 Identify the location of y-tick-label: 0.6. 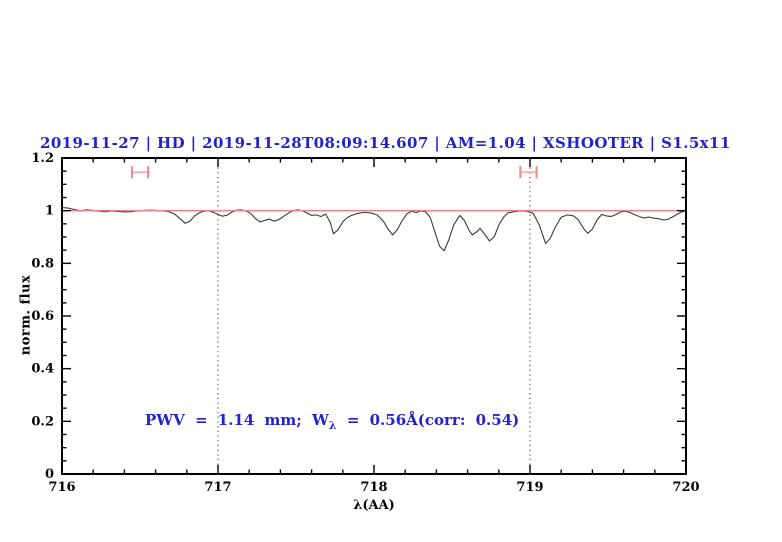
(42, 316).